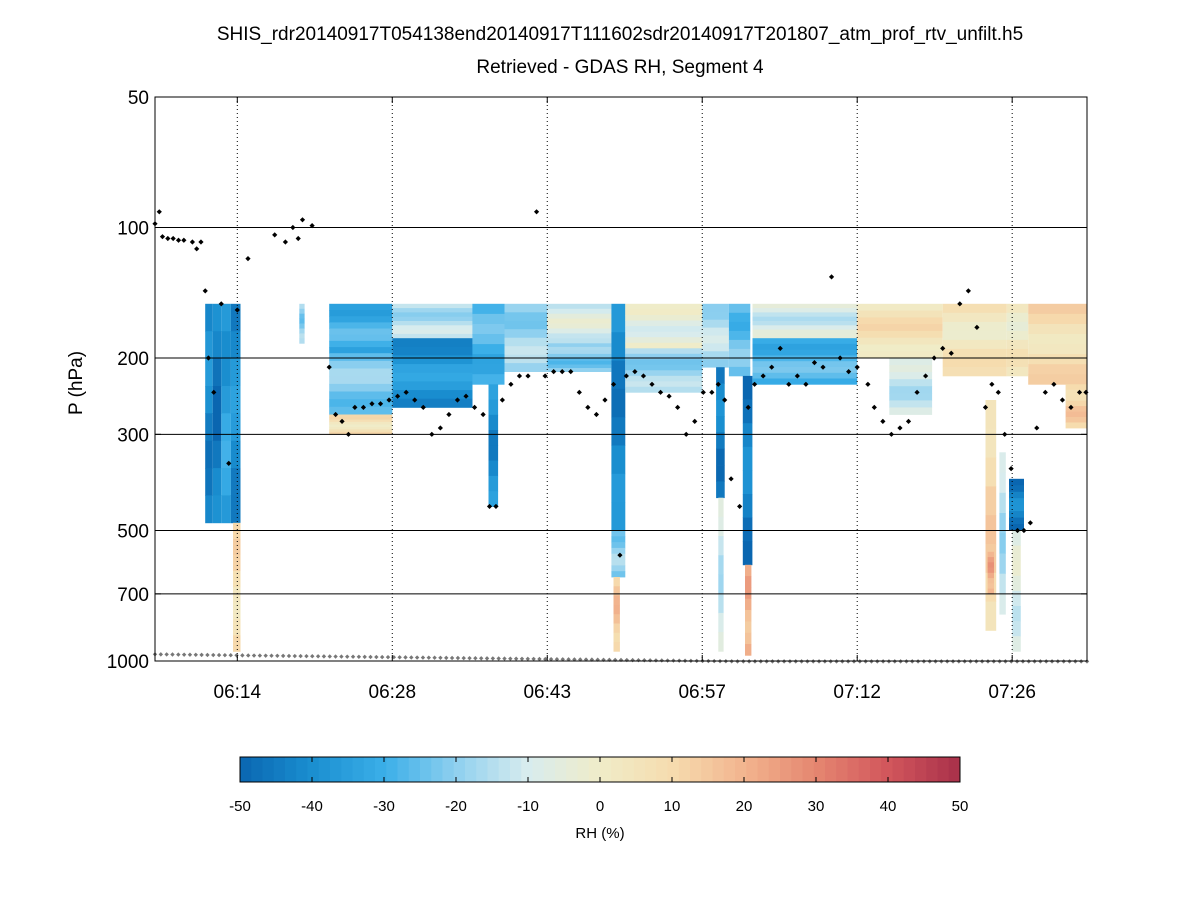  I want to click on y-tick-label: 100, so click(133, 228).